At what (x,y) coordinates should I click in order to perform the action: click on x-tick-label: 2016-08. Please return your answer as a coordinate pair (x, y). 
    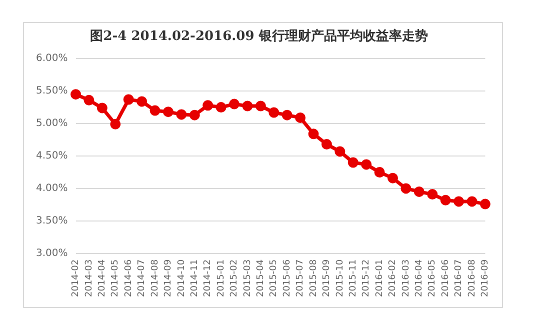
    Looking at the image, I should click on (472, 278).